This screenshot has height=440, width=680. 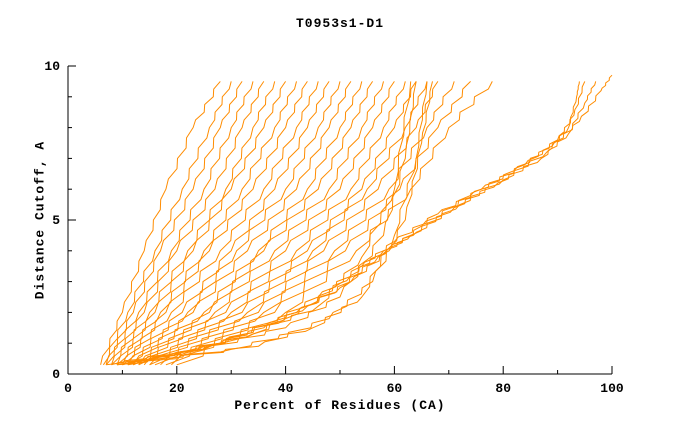 I want to click on x-tick-label: 60, so click(x=395, y=388).